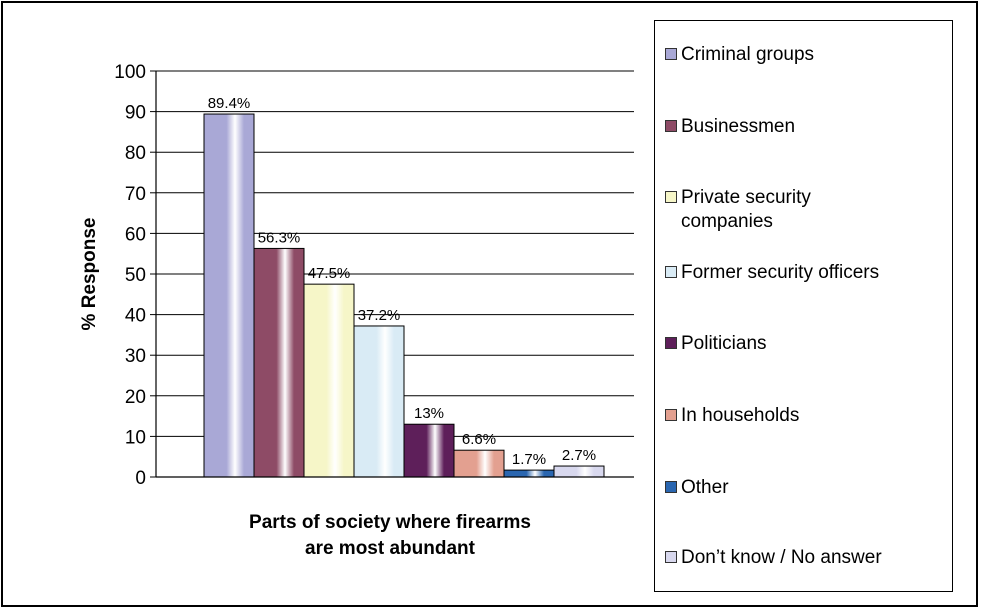 The image size is (981, 610). I want to click on data-label: 47.5%, so click(329, 273).